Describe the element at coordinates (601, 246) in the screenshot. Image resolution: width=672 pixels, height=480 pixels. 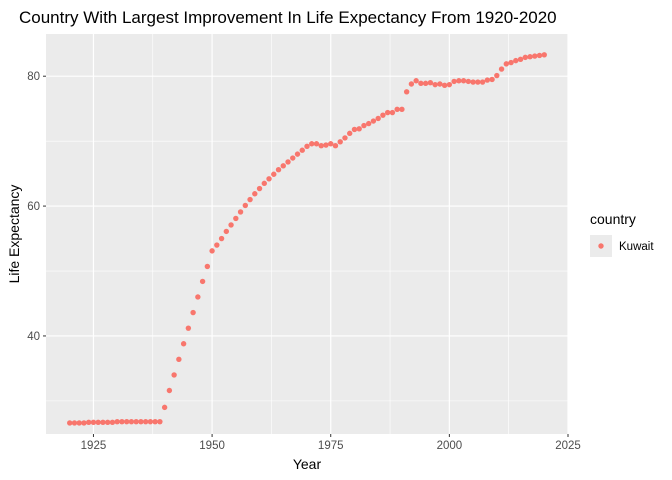
I see `legend-key-point` at that location.